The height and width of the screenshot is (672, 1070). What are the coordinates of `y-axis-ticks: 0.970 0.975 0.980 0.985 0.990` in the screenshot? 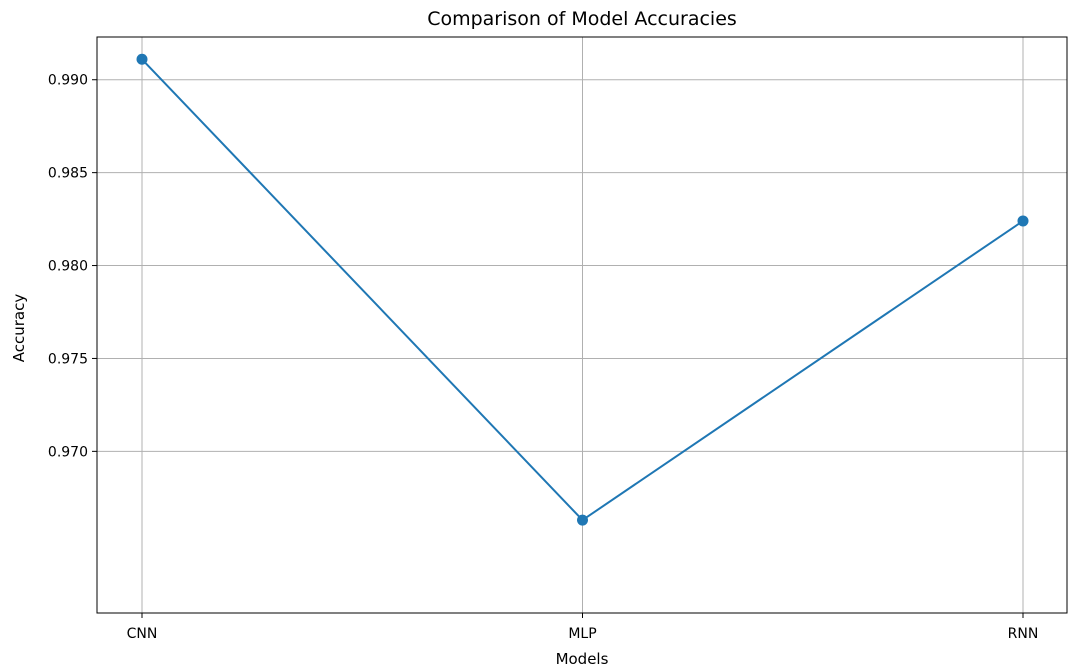 It's located at (72, 266).